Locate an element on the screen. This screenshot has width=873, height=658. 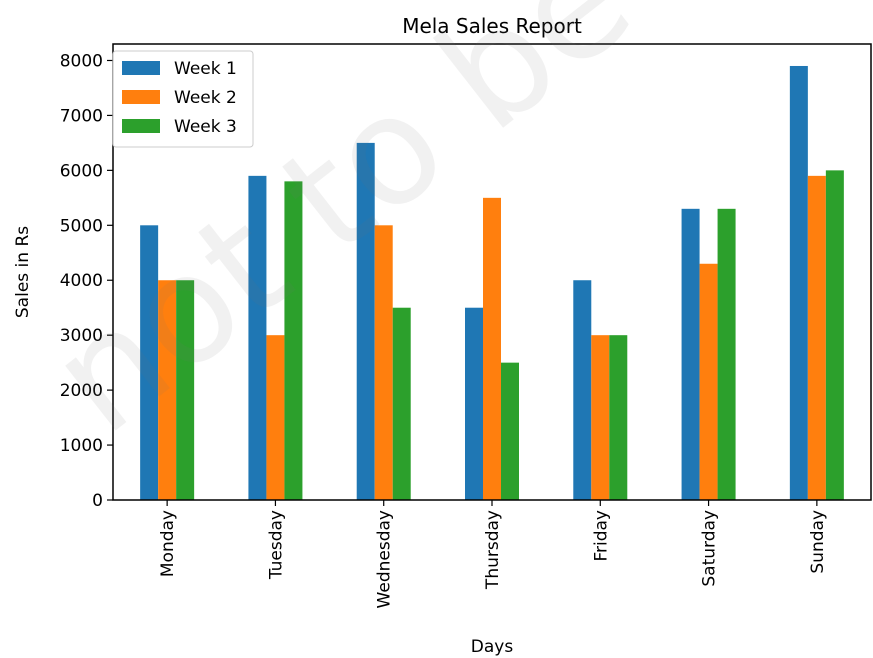
y-tick-label: 2000 is located at coordinates (81, 391).